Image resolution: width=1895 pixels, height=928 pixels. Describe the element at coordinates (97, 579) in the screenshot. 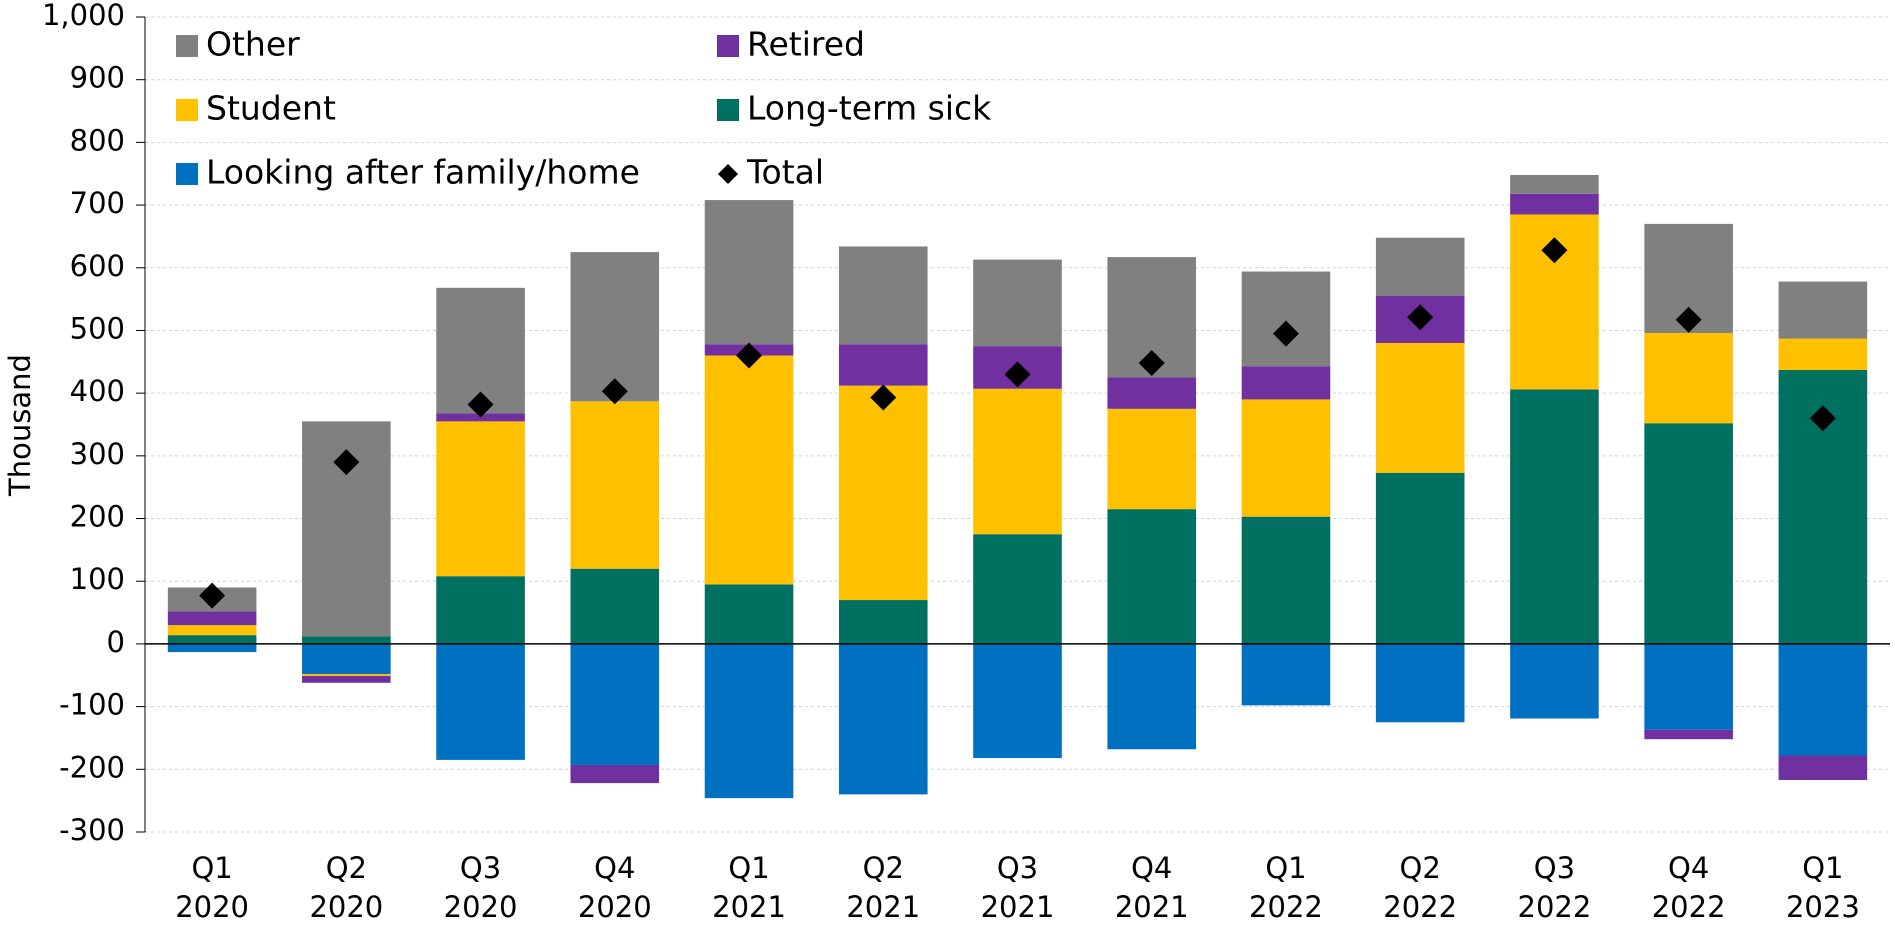

I see `y-tick-label: 100` at that location.